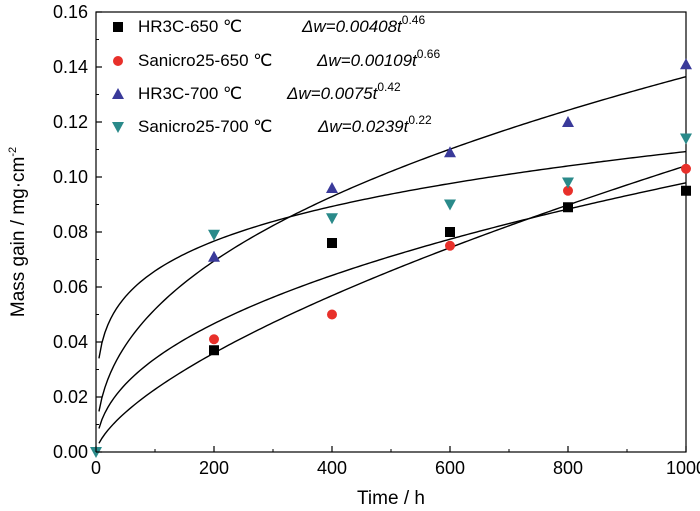 The image size is (700, 511). I want to click on y-axis: 0.00 0.02 0.04 0.06 0.08 0.10 0.12 0.14 0.16, so click(77, 232).